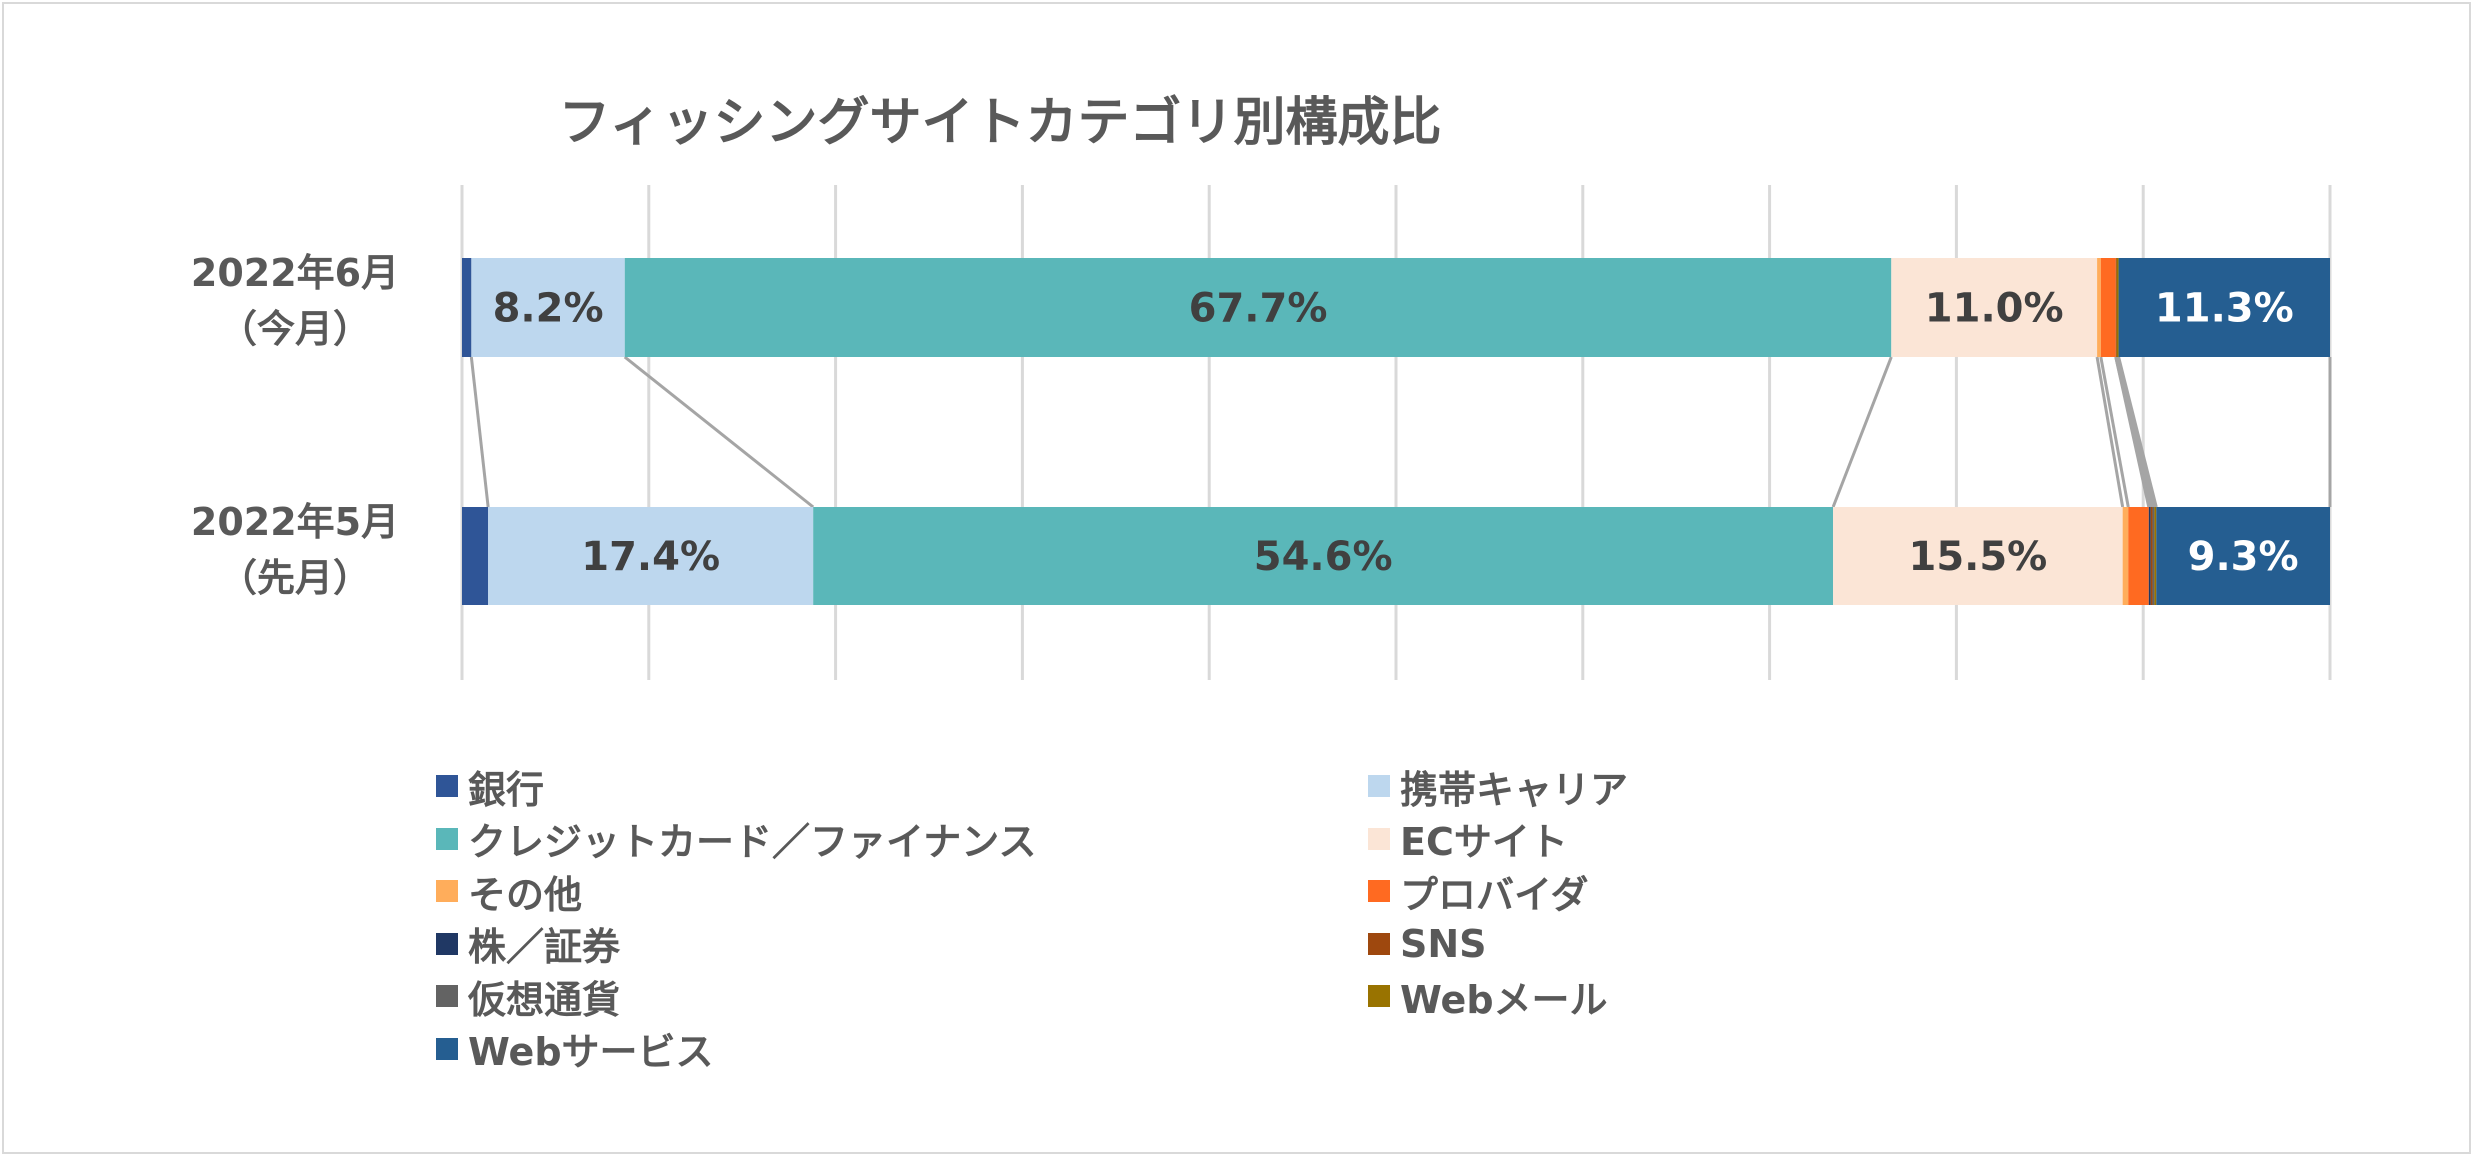 This screenshot has height=1160, width=2477. Describe the element at coordinates (1504, 999) in the screenshot. I see `legend-label: Webメール` at that location.